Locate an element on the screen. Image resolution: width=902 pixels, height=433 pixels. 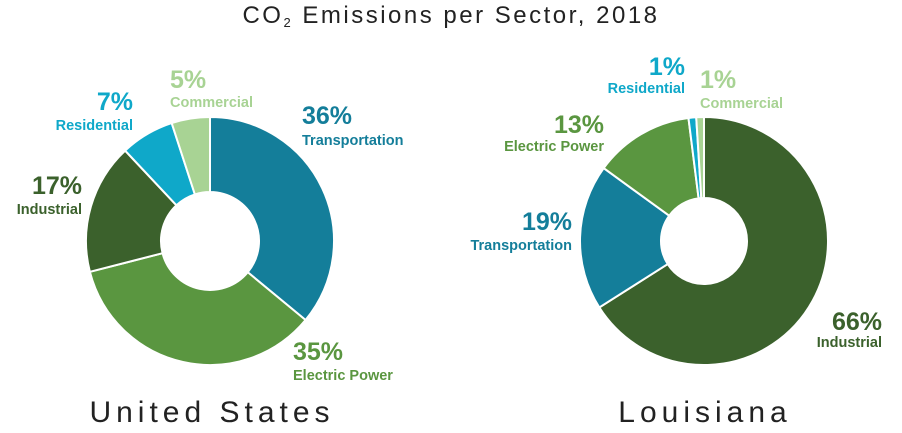
title-text: CO is located at coordinates (263, 15).